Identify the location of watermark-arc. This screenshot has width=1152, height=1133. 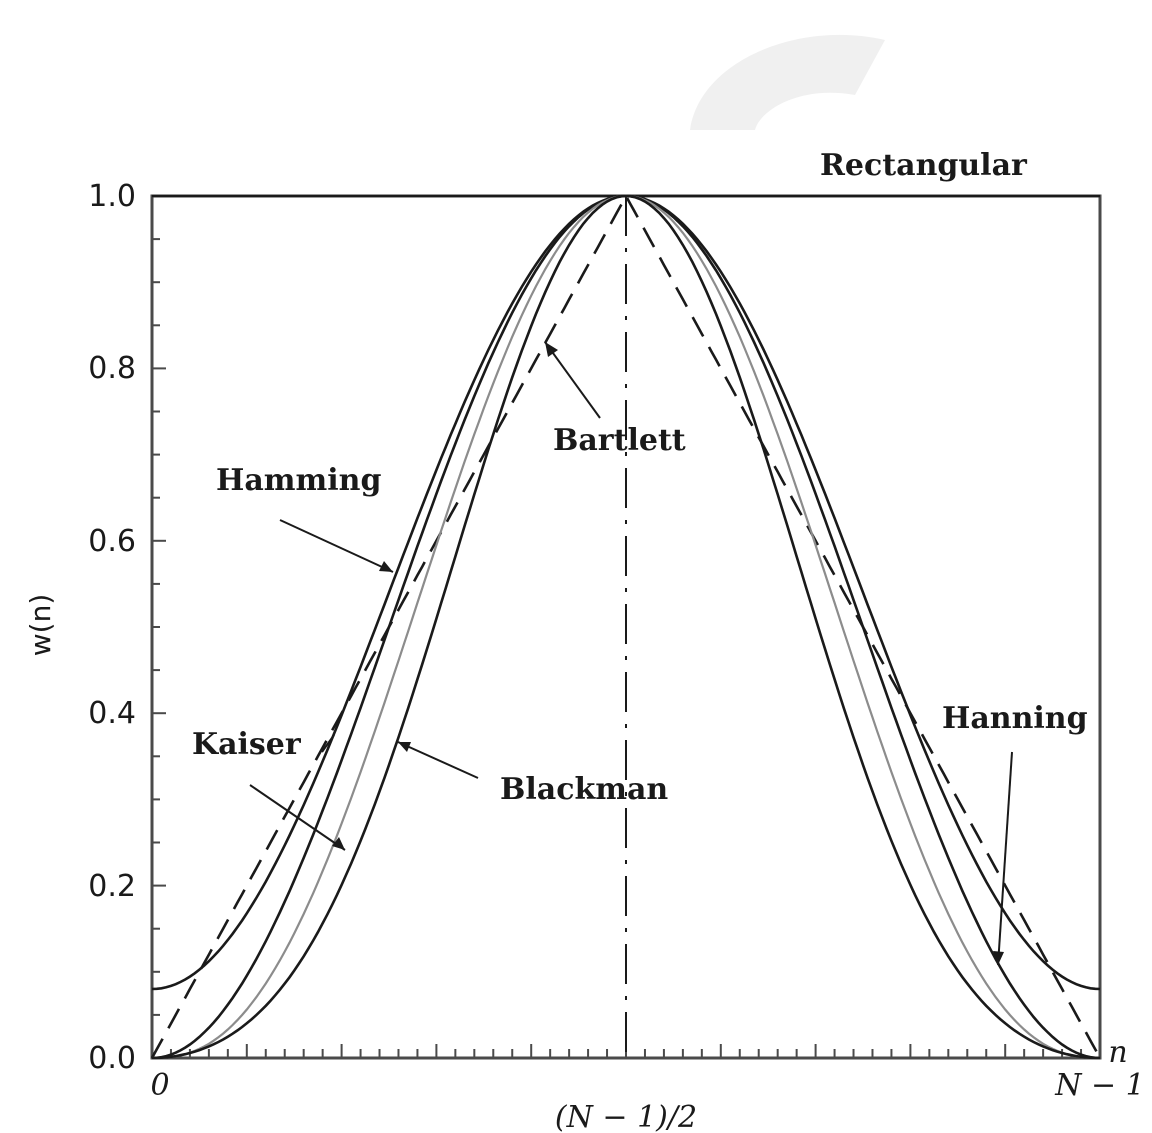
(787, 82).